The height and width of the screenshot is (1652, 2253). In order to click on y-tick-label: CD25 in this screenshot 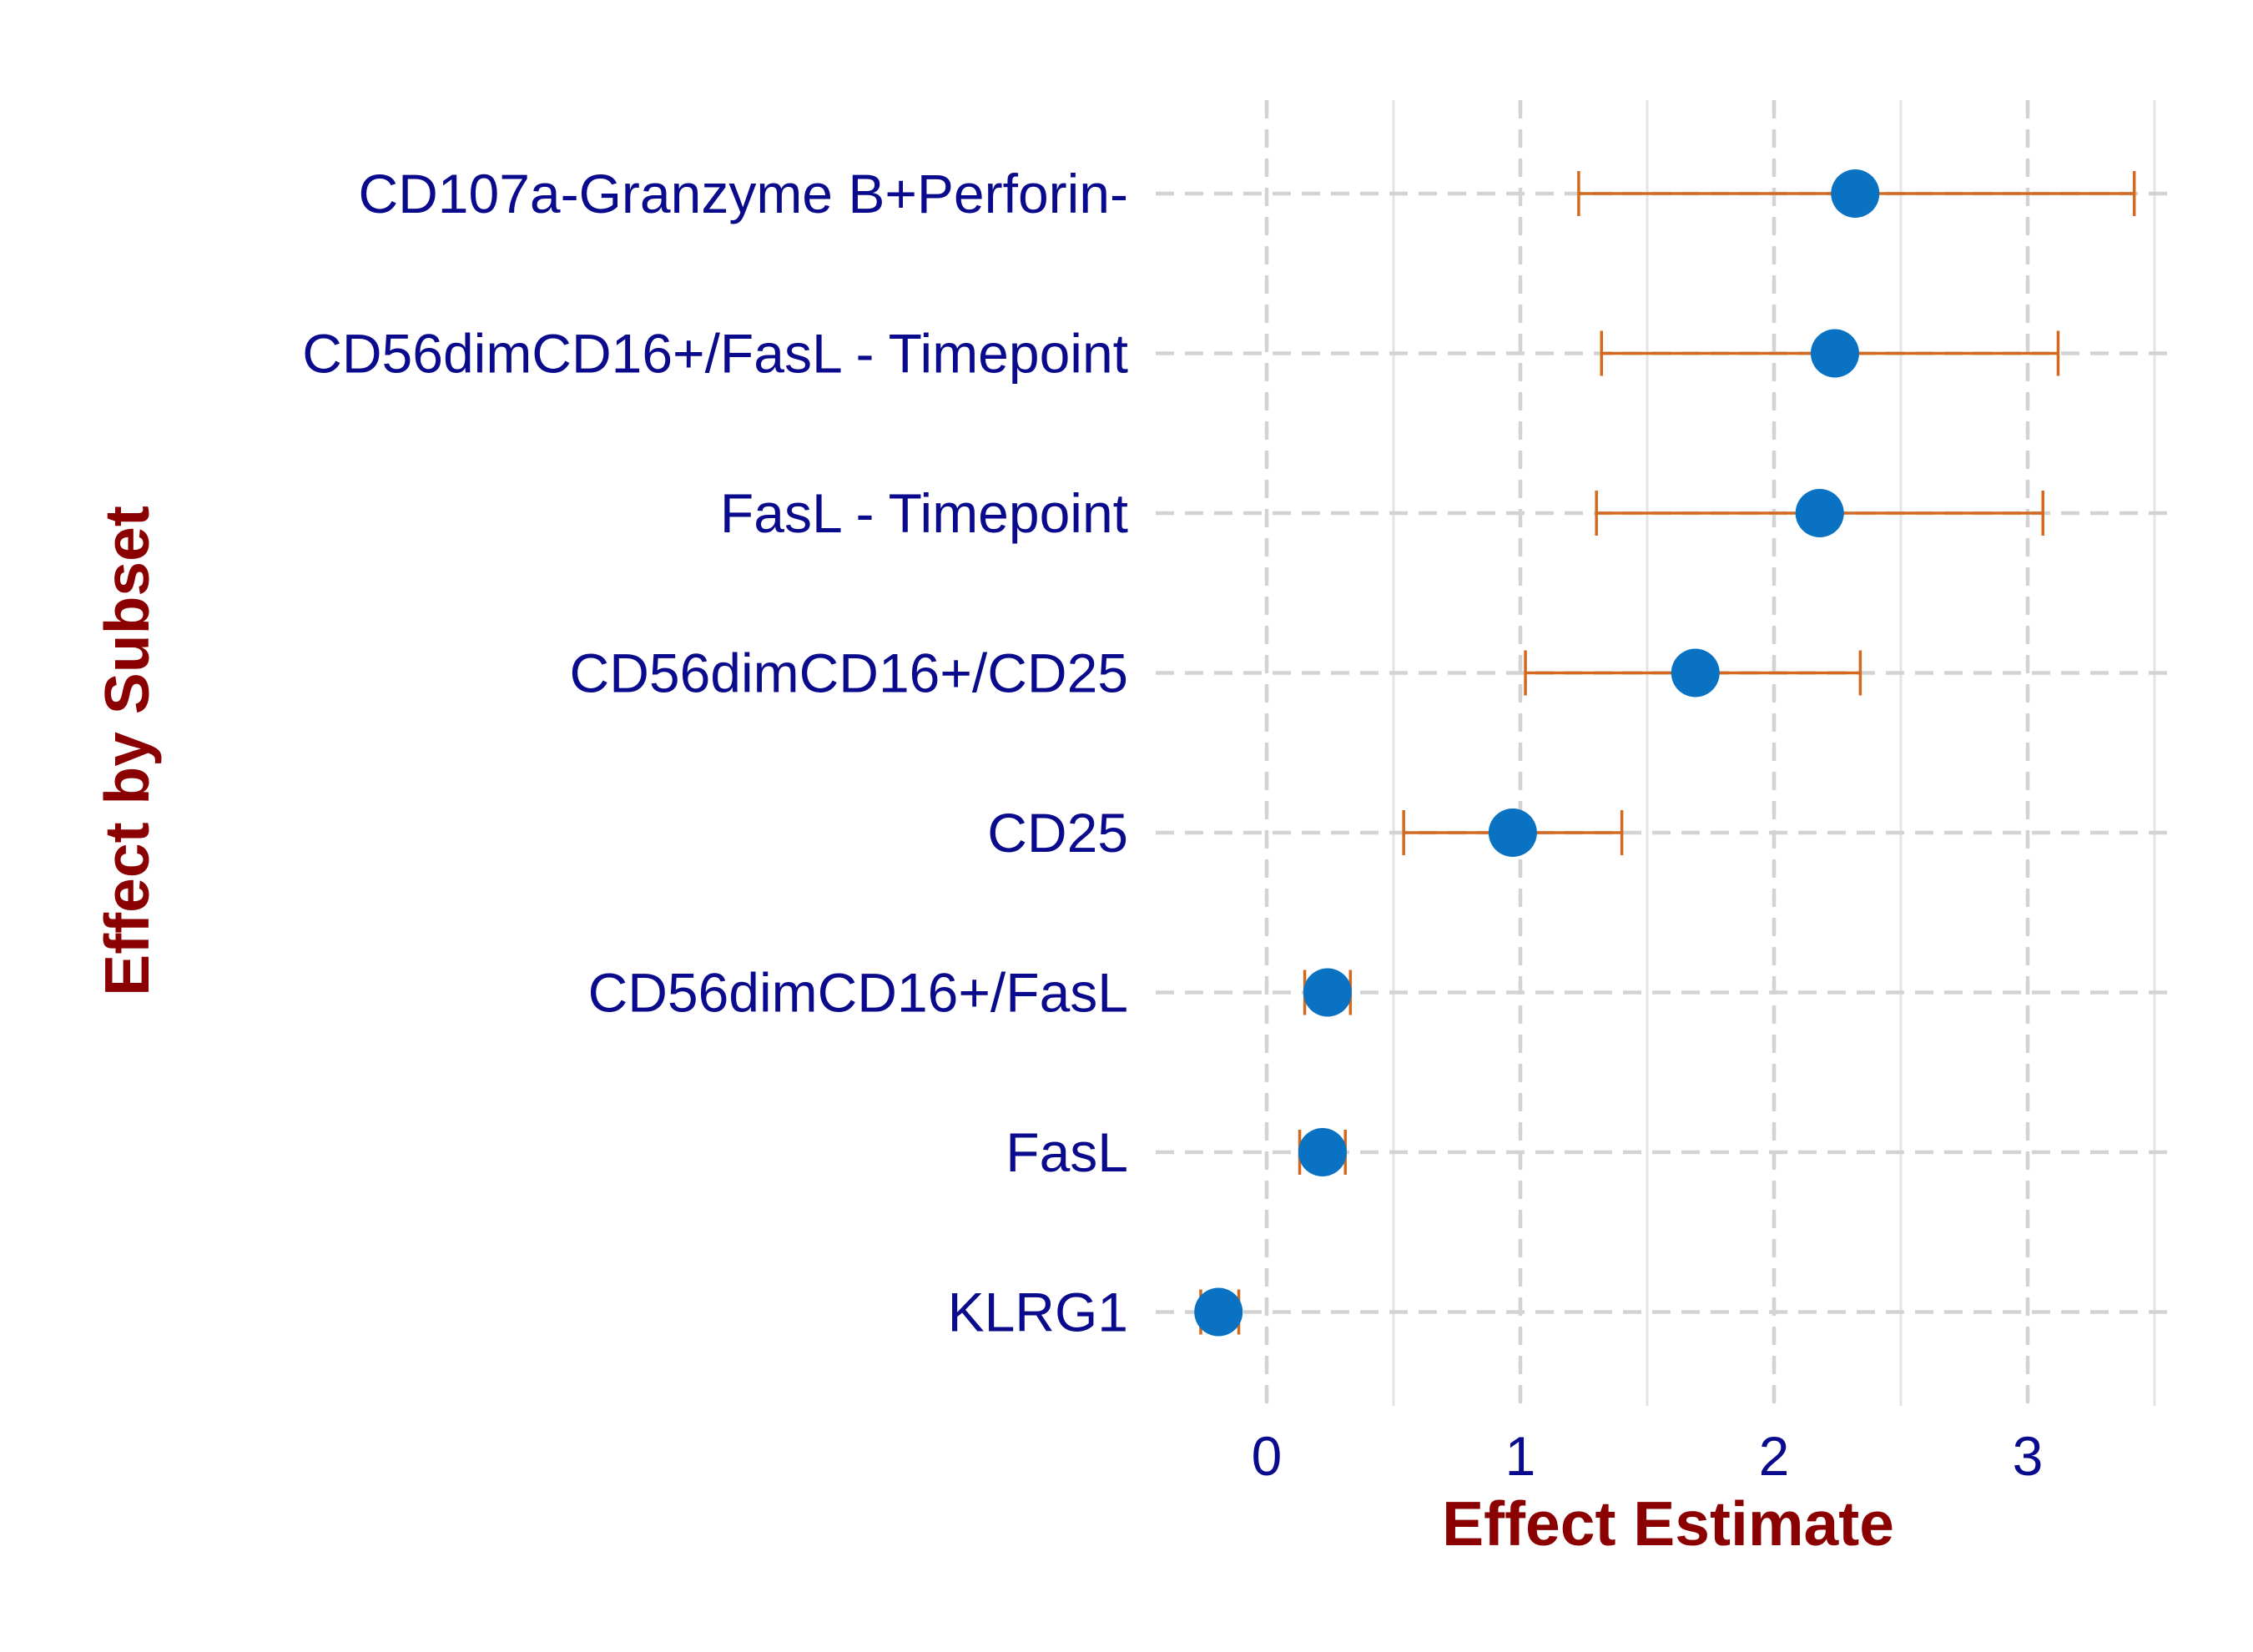, I will do `click(1057, 833)`.